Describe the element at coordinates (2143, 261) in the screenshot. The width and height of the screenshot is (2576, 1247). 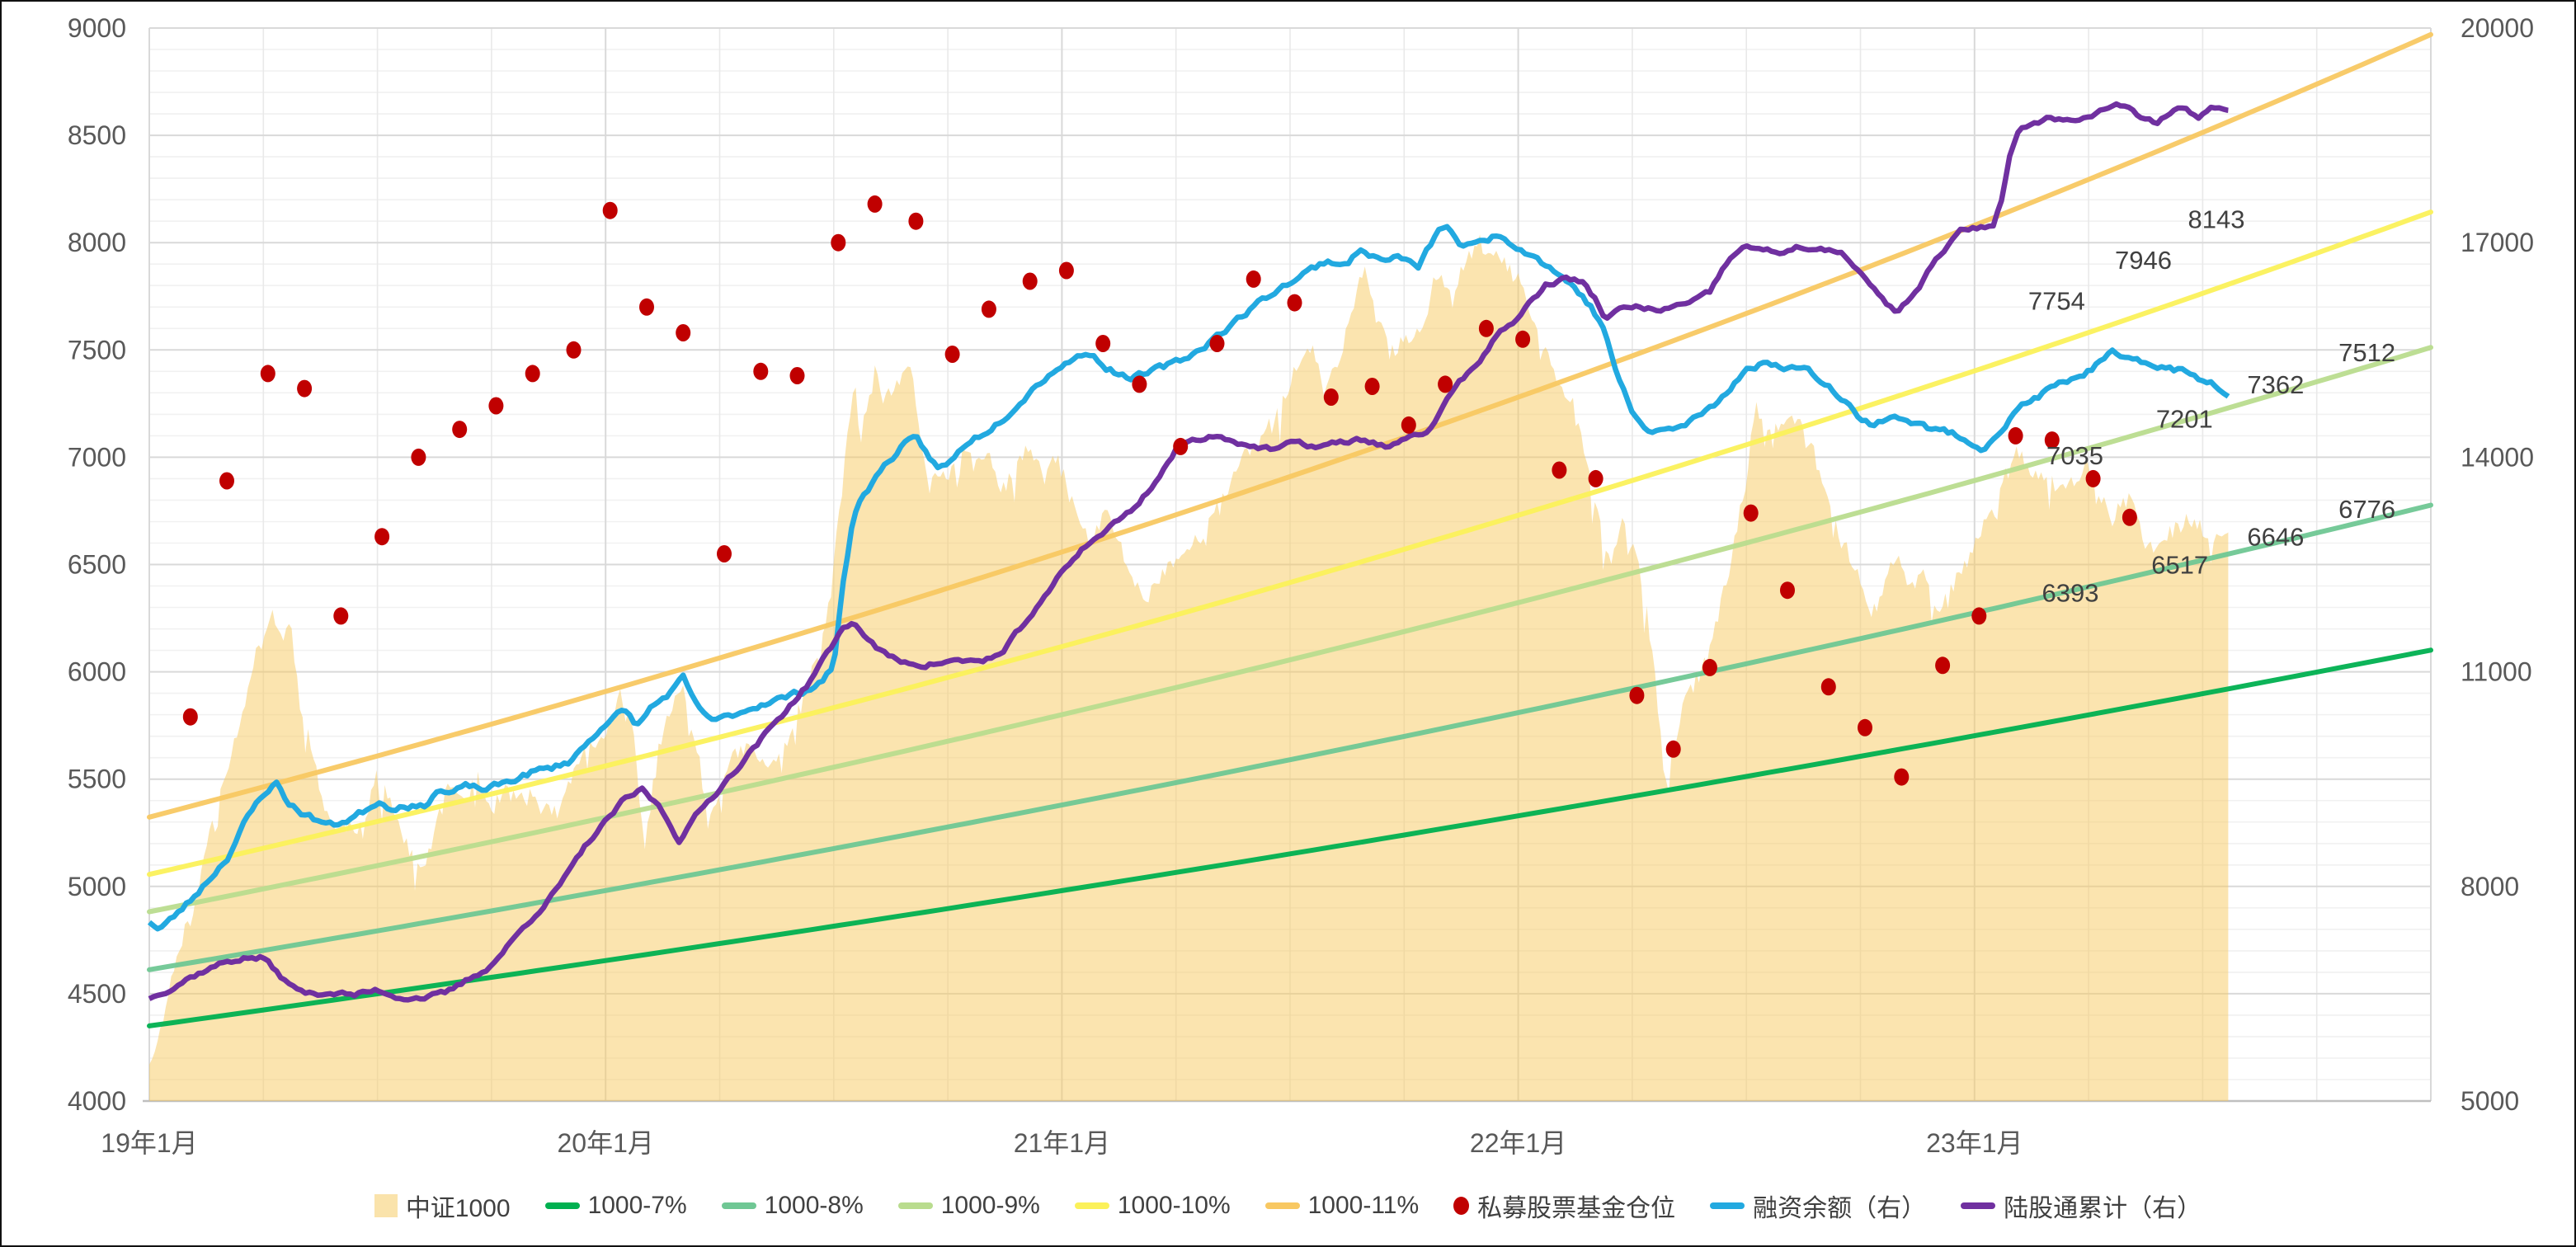
I see `trend-label-7946: 7946` at that location.